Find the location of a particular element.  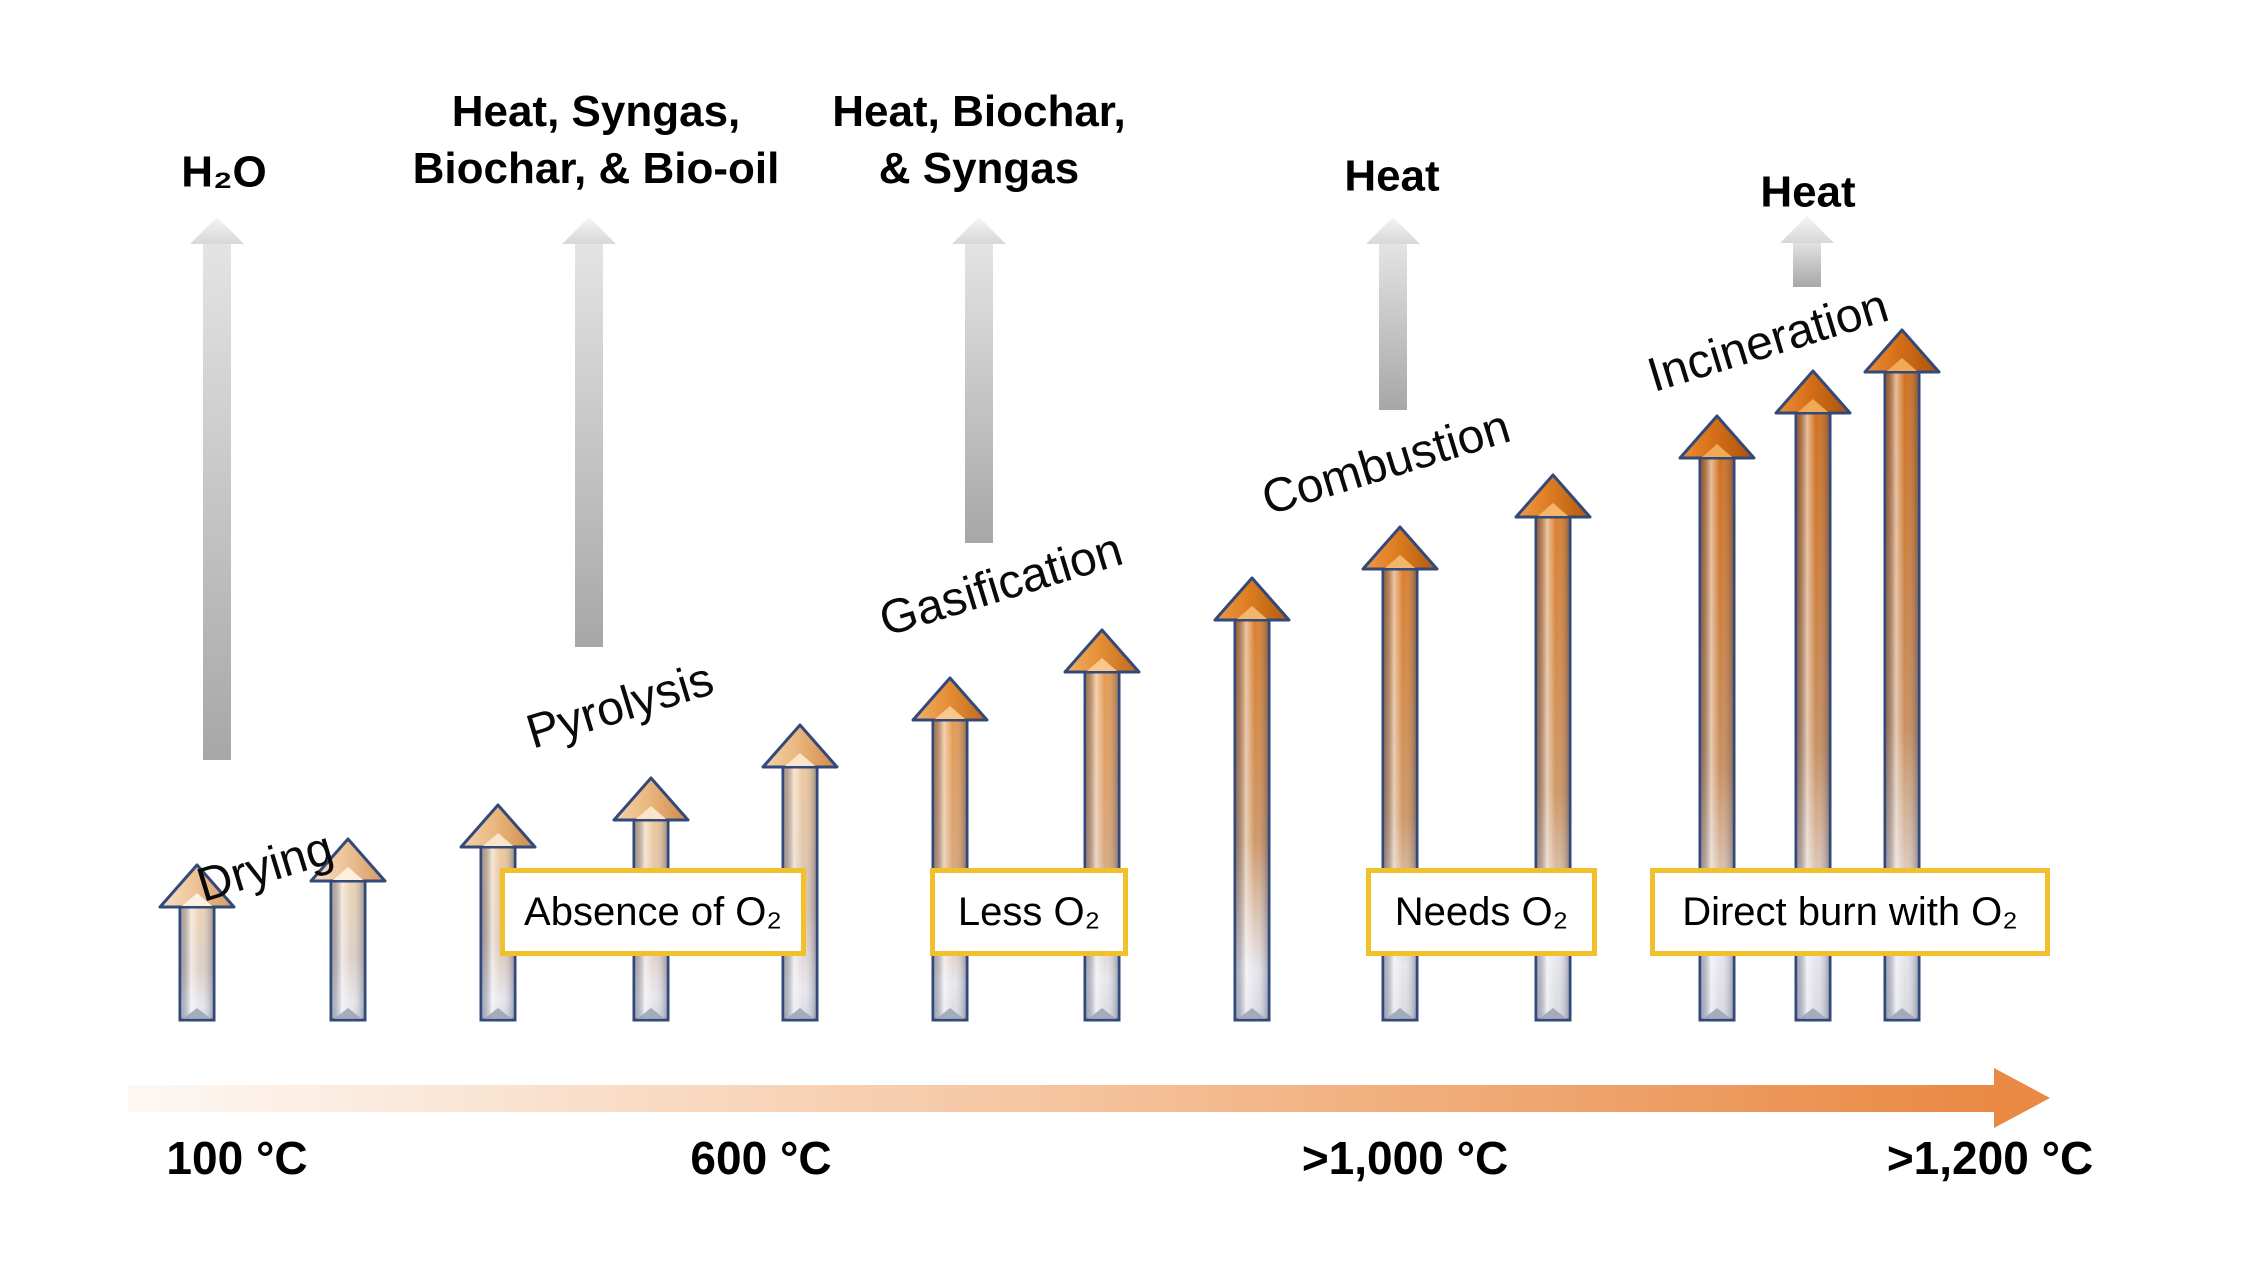

condition-box: Absence of O₂ is located at coordinates (653, 912).